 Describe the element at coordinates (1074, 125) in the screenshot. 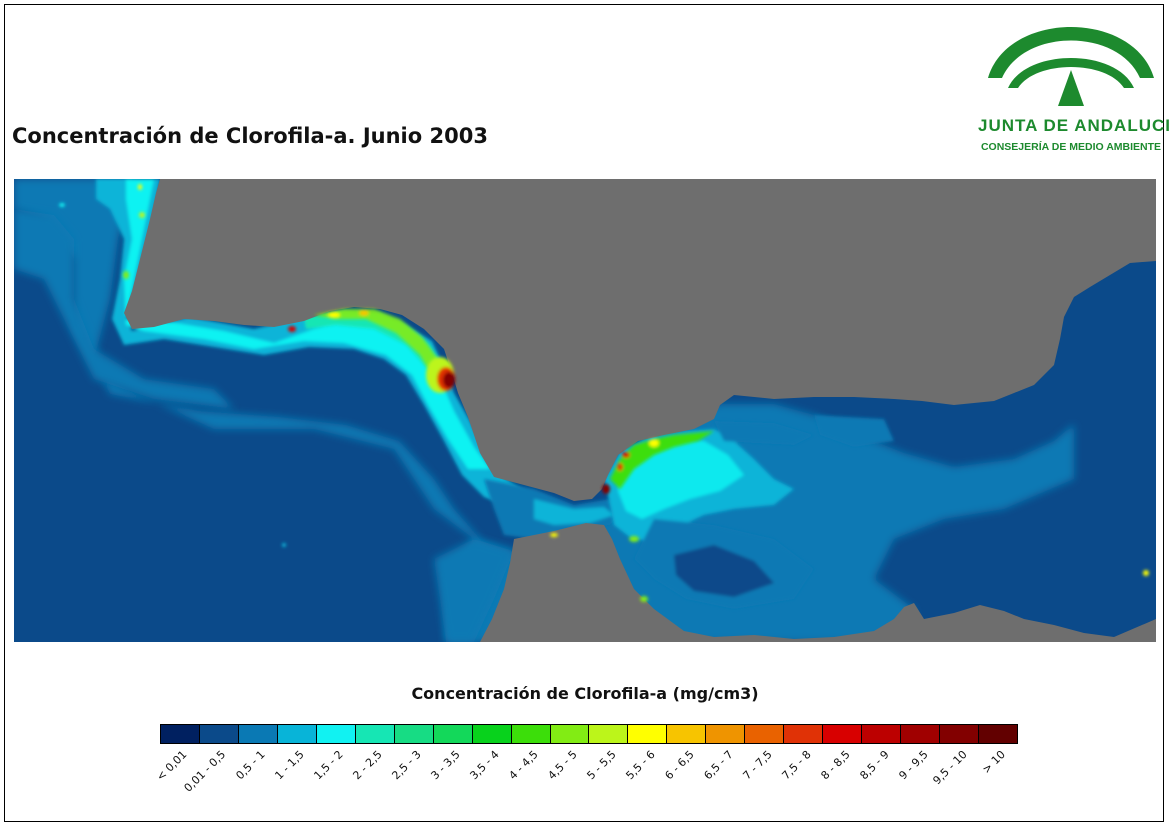

I see `logo-text-junta: JUNTA DE ANDALUCIA` at that location.